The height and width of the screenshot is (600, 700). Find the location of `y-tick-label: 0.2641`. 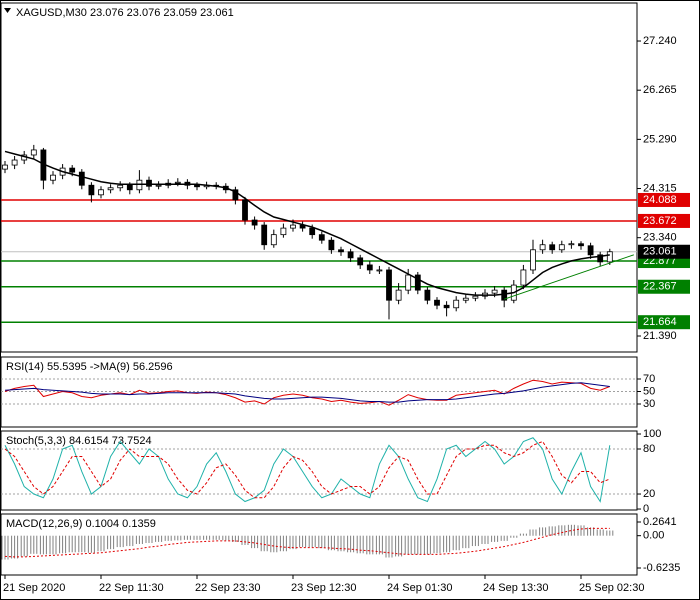

y-tick-label: 0.2641 is located at coordinates (660, 522).